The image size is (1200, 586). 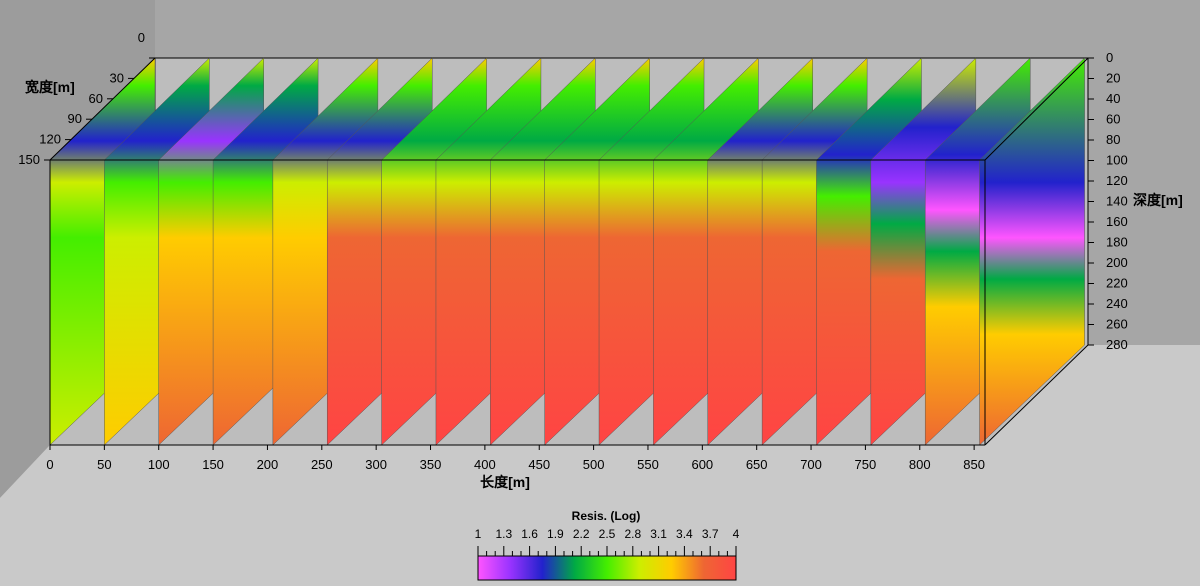 I want to click on colorbar-tick-label: 4, so click(x=736, y=534).